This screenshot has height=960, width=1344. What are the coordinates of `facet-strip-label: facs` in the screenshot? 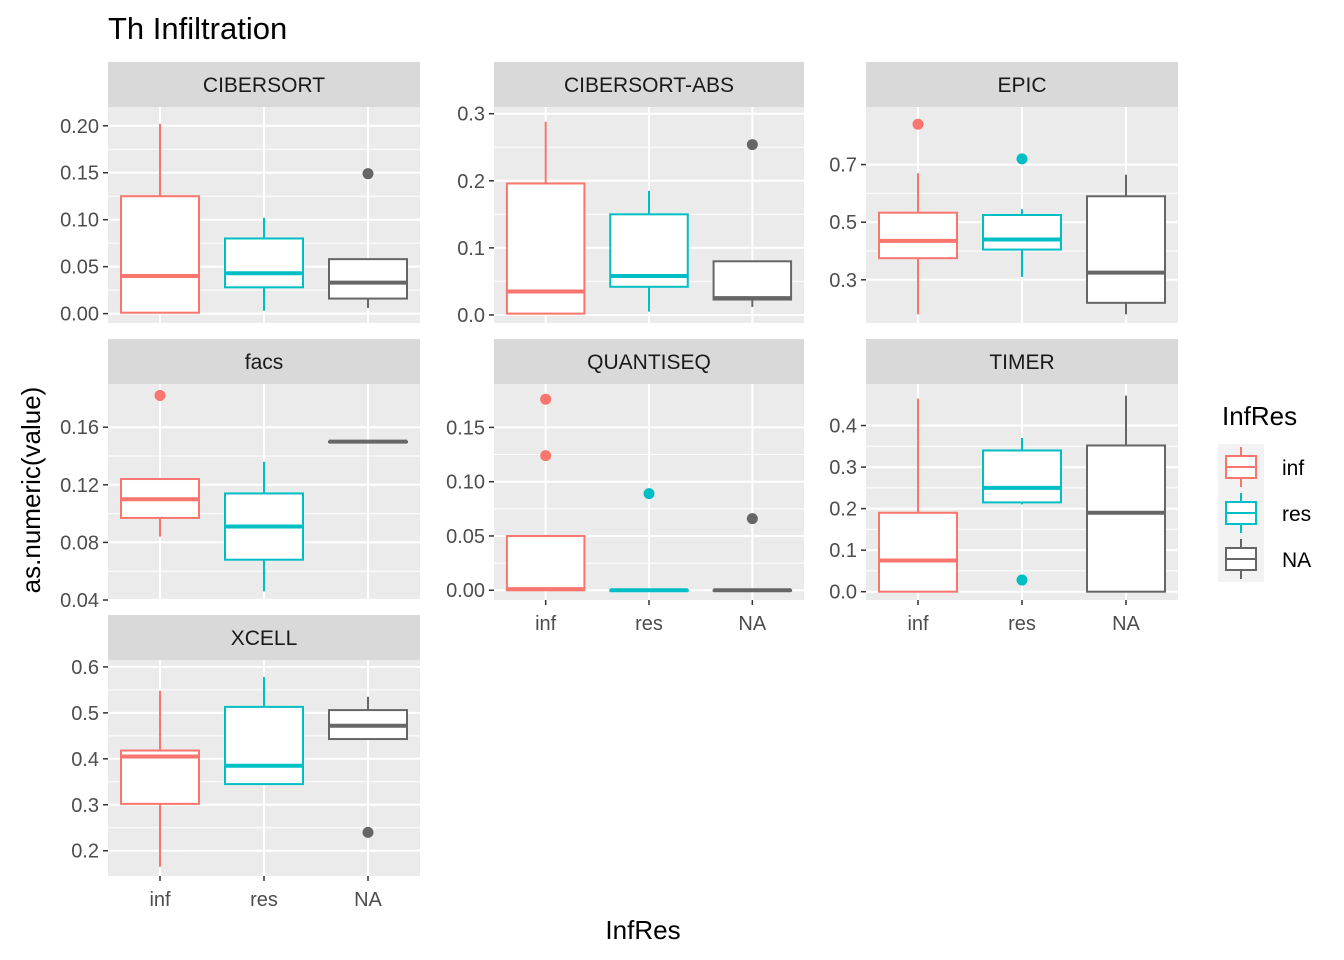 It's located at (264, 362).